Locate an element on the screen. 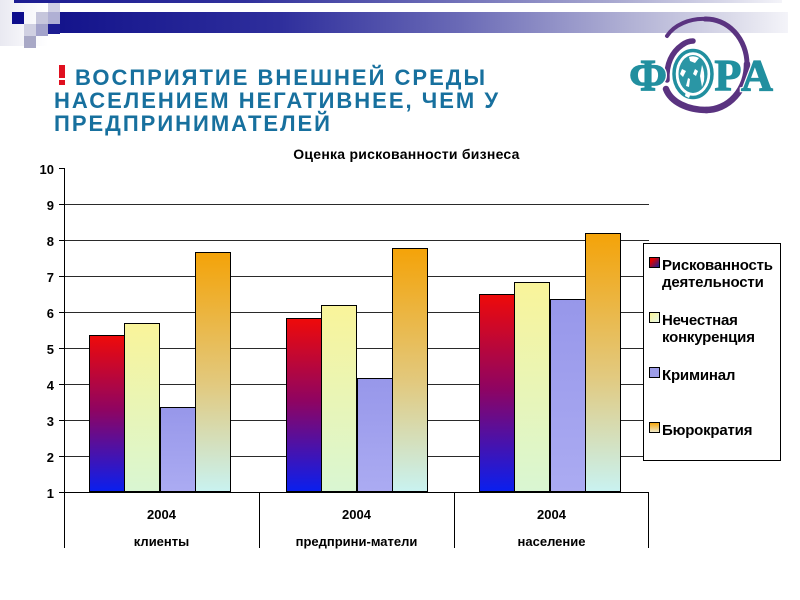  svg-text: Ф is located at coordinates (648, 75).